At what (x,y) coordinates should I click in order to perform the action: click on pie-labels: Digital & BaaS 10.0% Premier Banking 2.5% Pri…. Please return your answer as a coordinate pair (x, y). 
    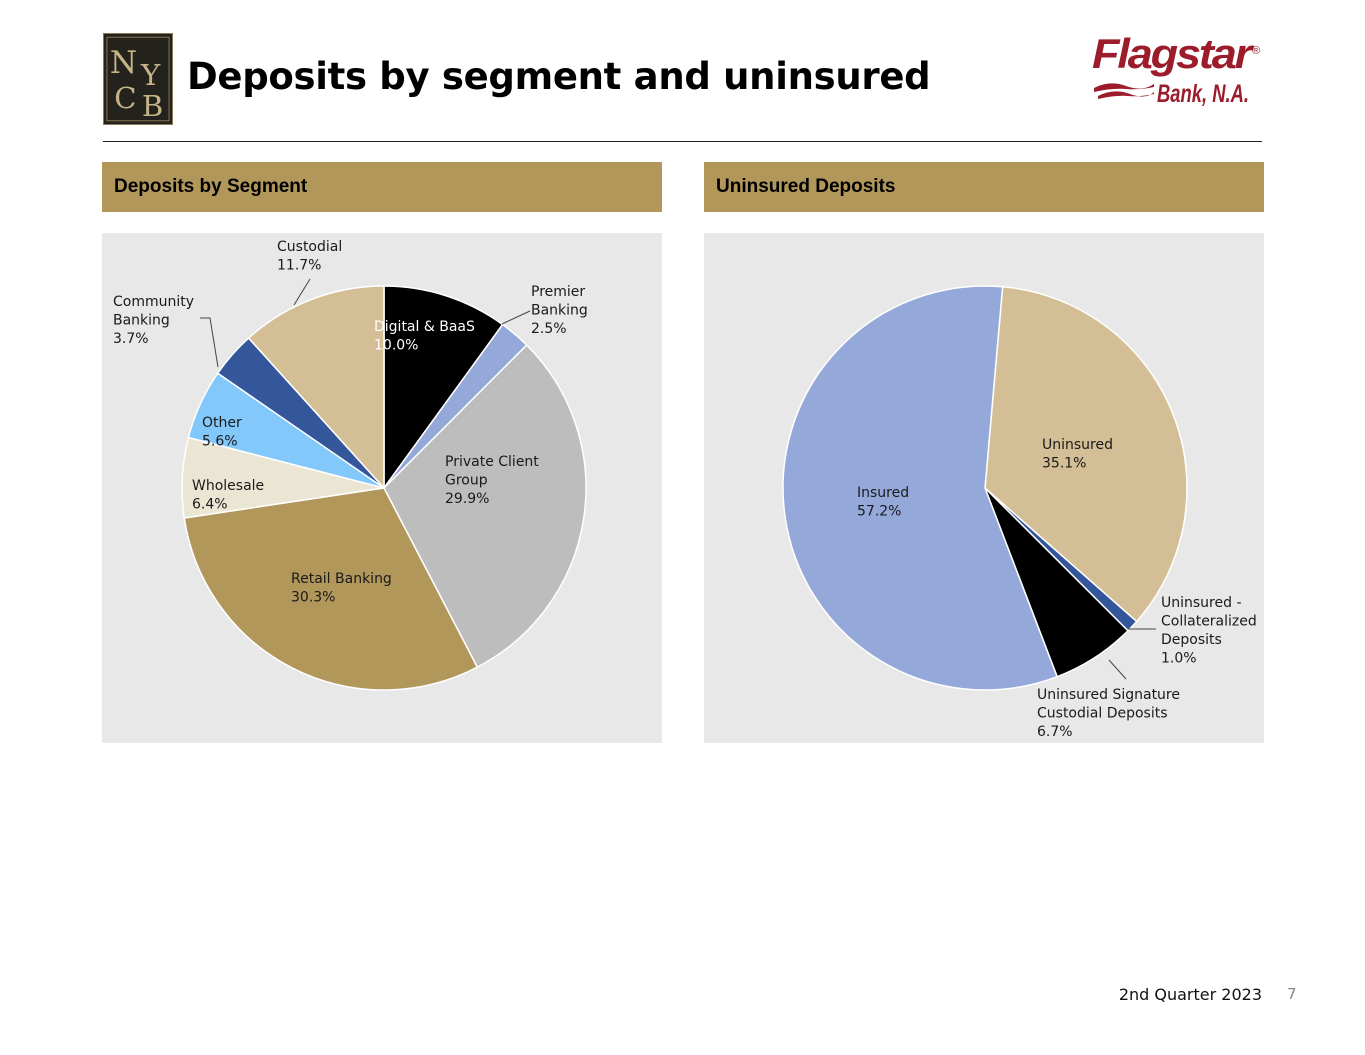
    Looking at the image, I should click on (350, 422).